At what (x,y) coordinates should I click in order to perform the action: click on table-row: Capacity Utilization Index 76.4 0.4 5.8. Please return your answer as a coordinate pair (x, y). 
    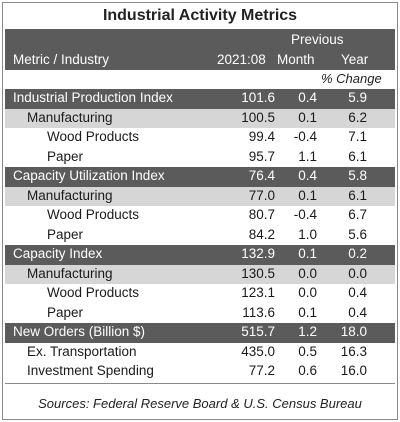
    Looking at the image, I should click on (200, 177).